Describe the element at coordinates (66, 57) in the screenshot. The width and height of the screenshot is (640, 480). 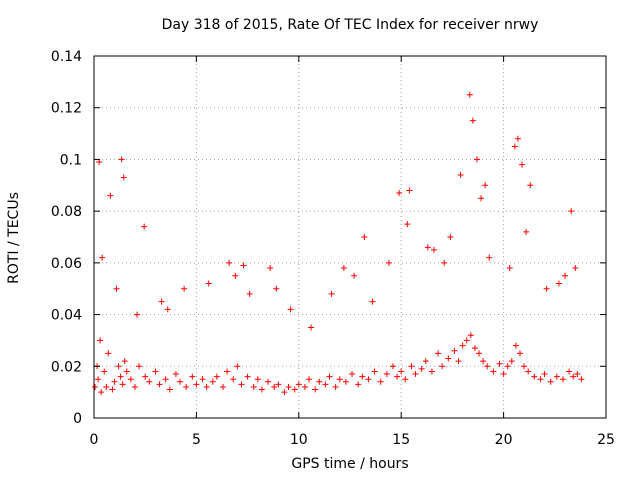
I see `y-tick-label: 0.14` at that location.